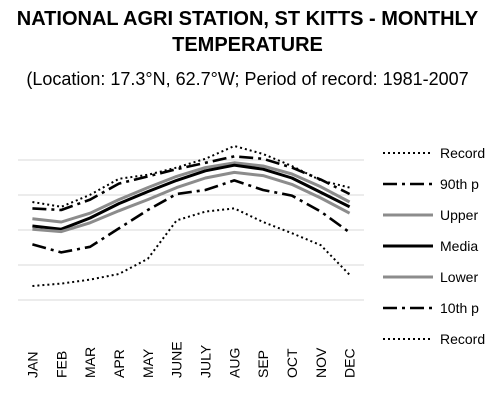  Describe the element at coordinates (434, 246) in the screenshot. I see `legend: Record 90th p Upper Media Lower 10th p Record` at that location.